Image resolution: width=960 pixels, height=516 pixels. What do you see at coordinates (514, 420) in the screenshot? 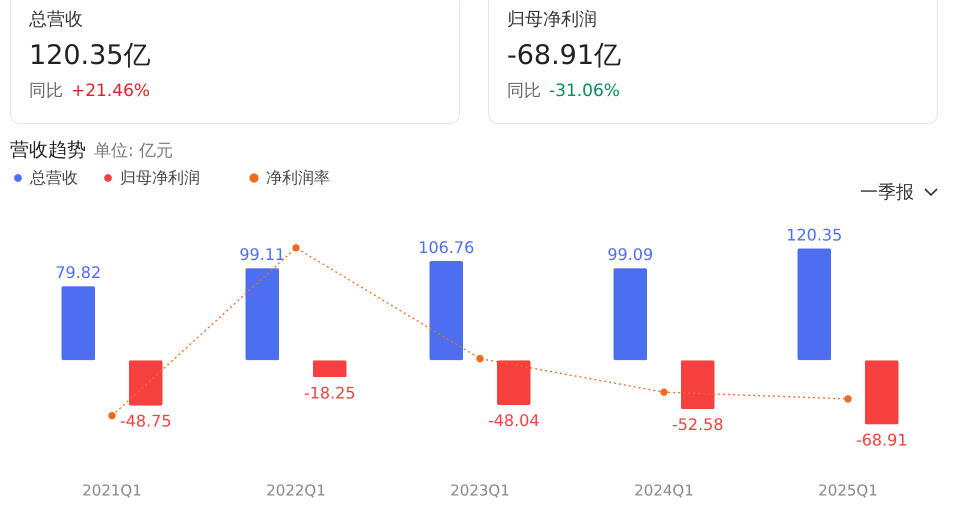
I see `data-label: -48.04` at bounding box center [514, 420].